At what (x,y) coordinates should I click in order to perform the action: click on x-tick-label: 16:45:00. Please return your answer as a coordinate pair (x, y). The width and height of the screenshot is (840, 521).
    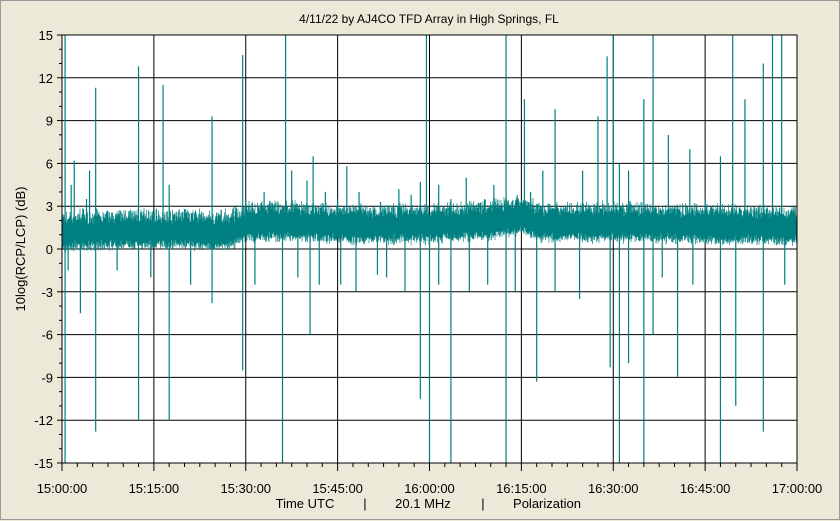
    Looking at the image, I should click on (705, 488).